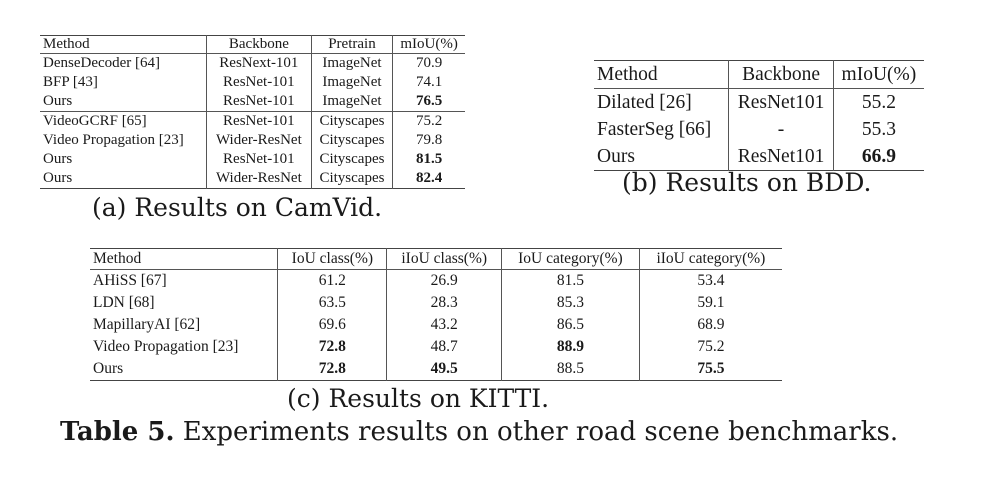 The height and width of the screenshot is (490, 1000). Describe the element at coordinates (444, 280) in the screenshot. I see `cell-iiou-class: 26.9` at that location.